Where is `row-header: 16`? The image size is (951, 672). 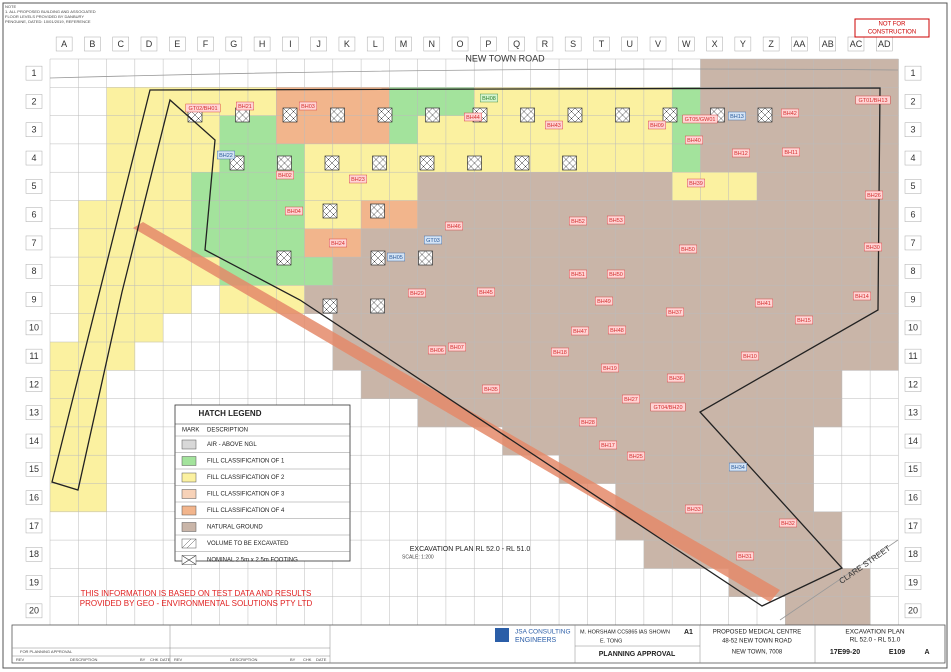
row-header: 16 is located at coordinates (34, 498).